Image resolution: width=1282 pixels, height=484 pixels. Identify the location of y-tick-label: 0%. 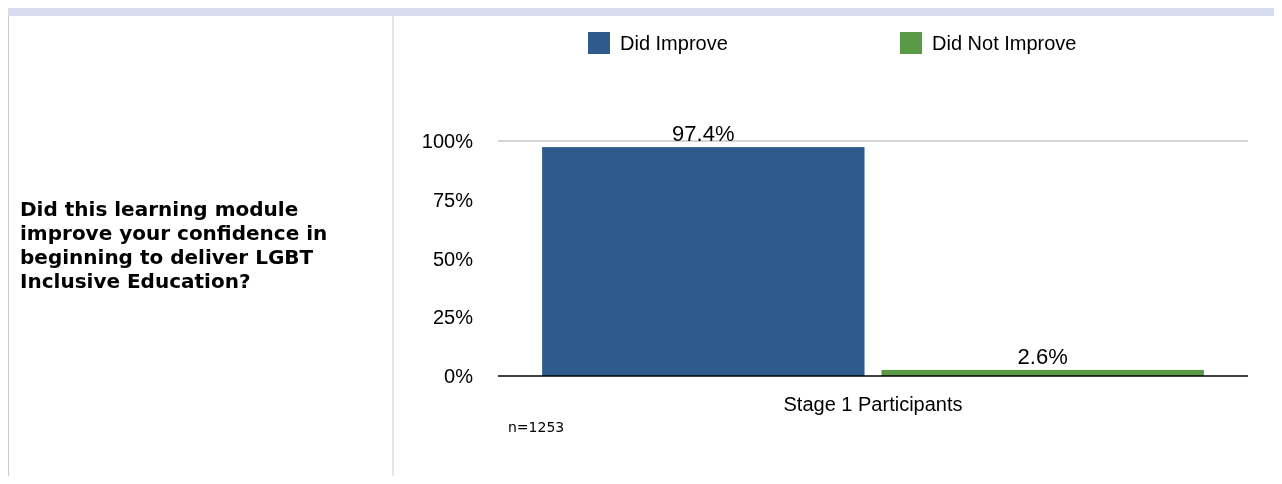
(459, 376).